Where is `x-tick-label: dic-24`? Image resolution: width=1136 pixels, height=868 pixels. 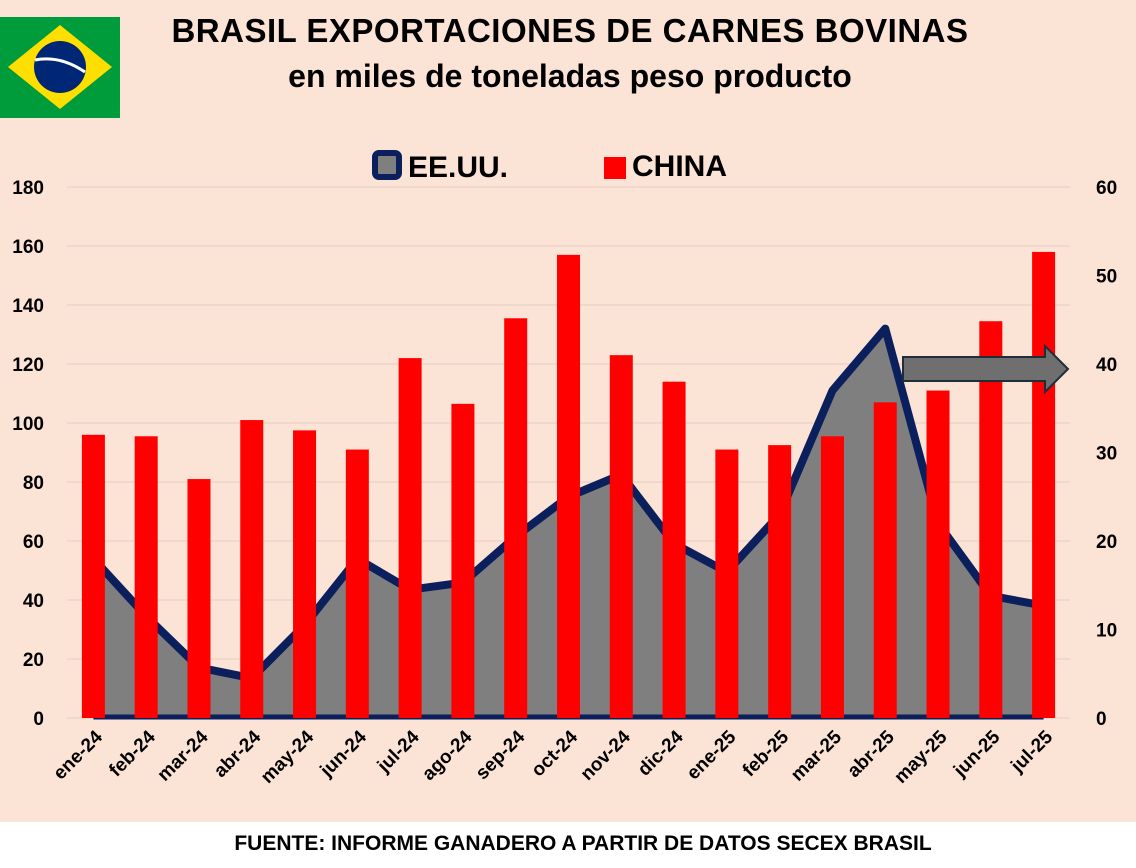 x-tick-label: dic-24 is located at coordinates (661, 753).